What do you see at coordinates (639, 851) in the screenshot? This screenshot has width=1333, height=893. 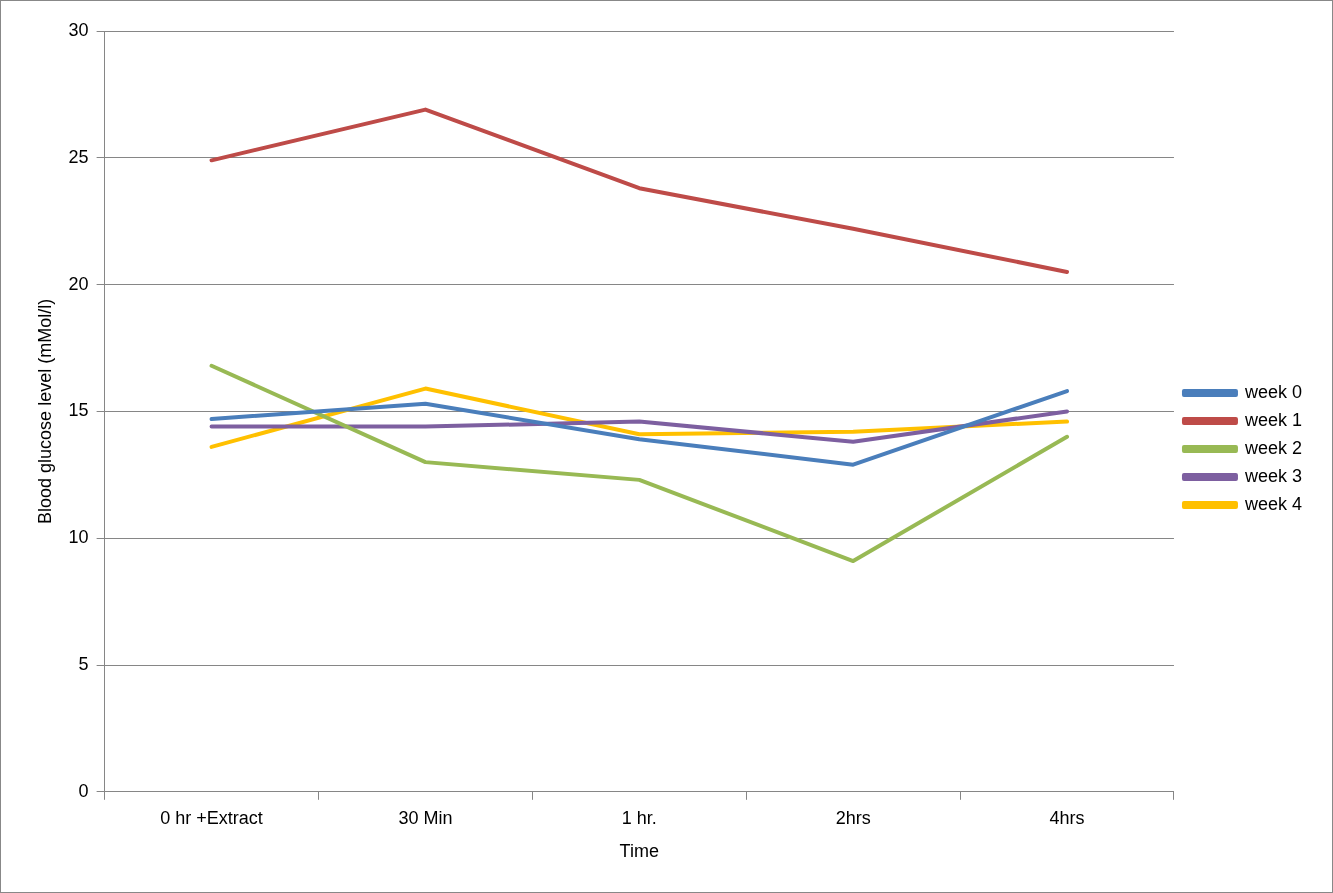 I see `x-axis-title: Time` at bounding box center [639, 851].